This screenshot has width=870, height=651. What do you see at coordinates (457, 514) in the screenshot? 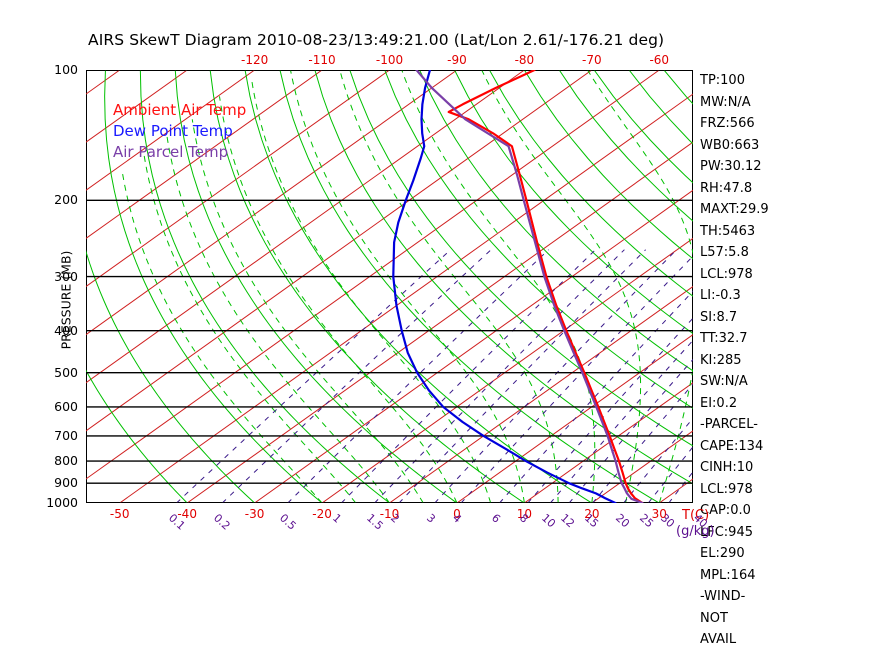
I see `bottom-temp-tick-0: 0` at bounding box center [457, 514].